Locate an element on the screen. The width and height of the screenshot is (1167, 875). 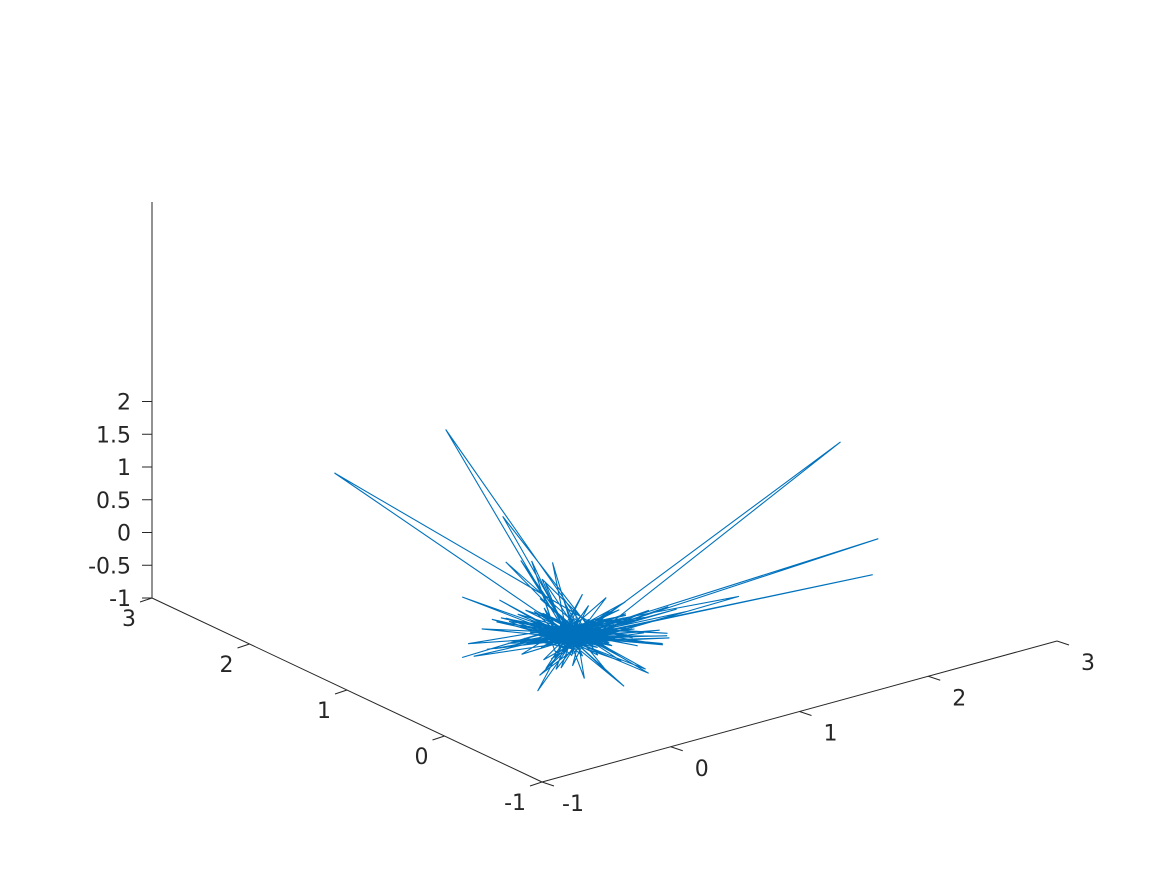
z-tick-label: 0 is located at coordinates (124, 534).